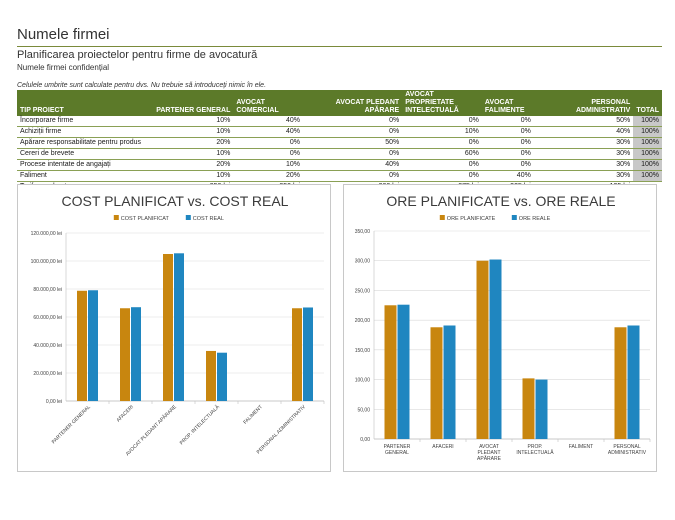  What do you see at coordinates (626, 447) in the screenshot?
I see `x-tick-label-line: PERSONAL` at bounding box center [626, 447].